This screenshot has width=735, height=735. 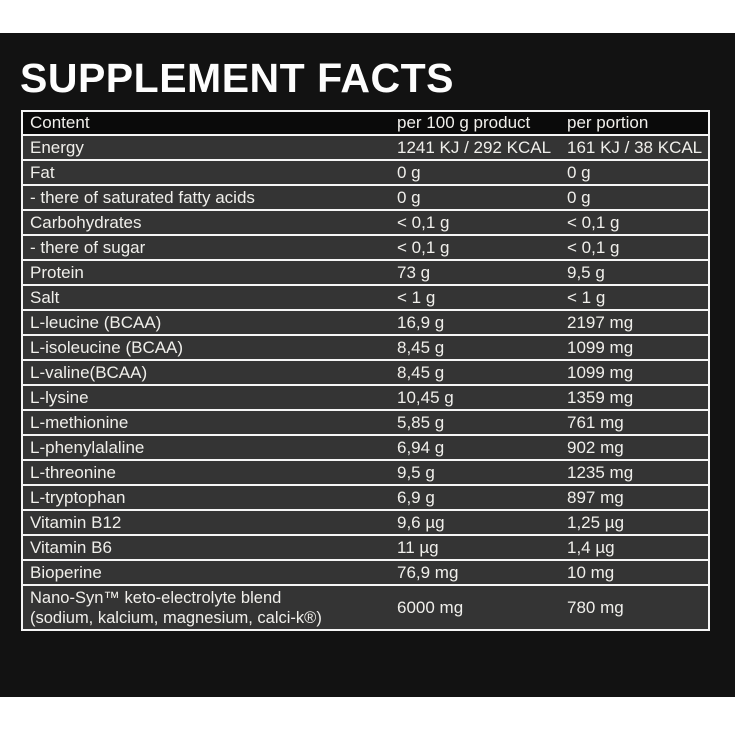 I want to click on row-per100g-value: 6,9 g, so click(x=416, y=497).